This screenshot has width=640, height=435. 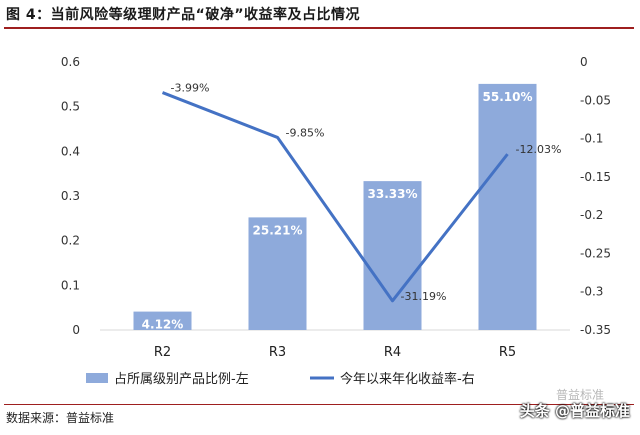 I want to click on bar-data-label: 4.12%, so click(x=163, y=325).